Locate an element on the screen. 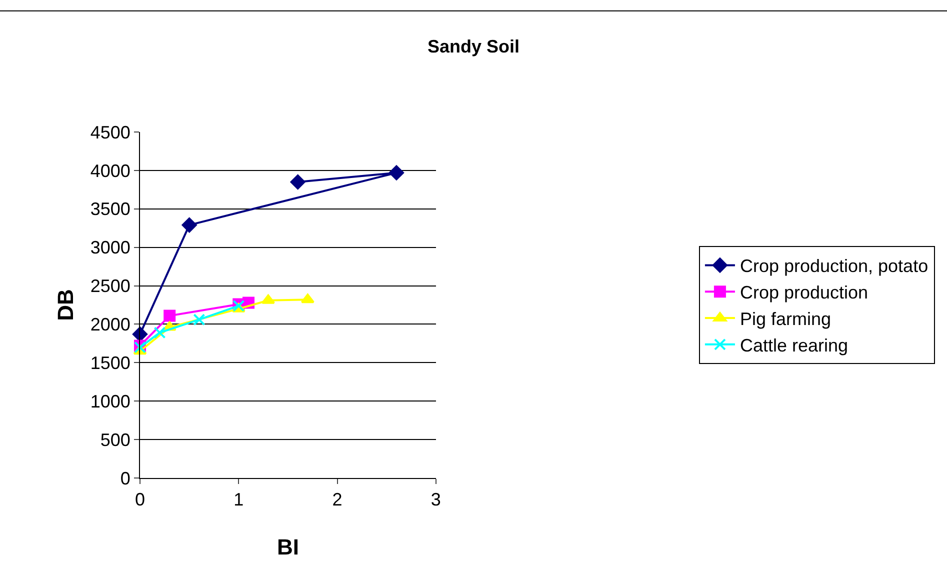 Image resolution: width=947 pixels, height=567 pixels. legend-label: Pig farming is located at coordinates (786, 319).